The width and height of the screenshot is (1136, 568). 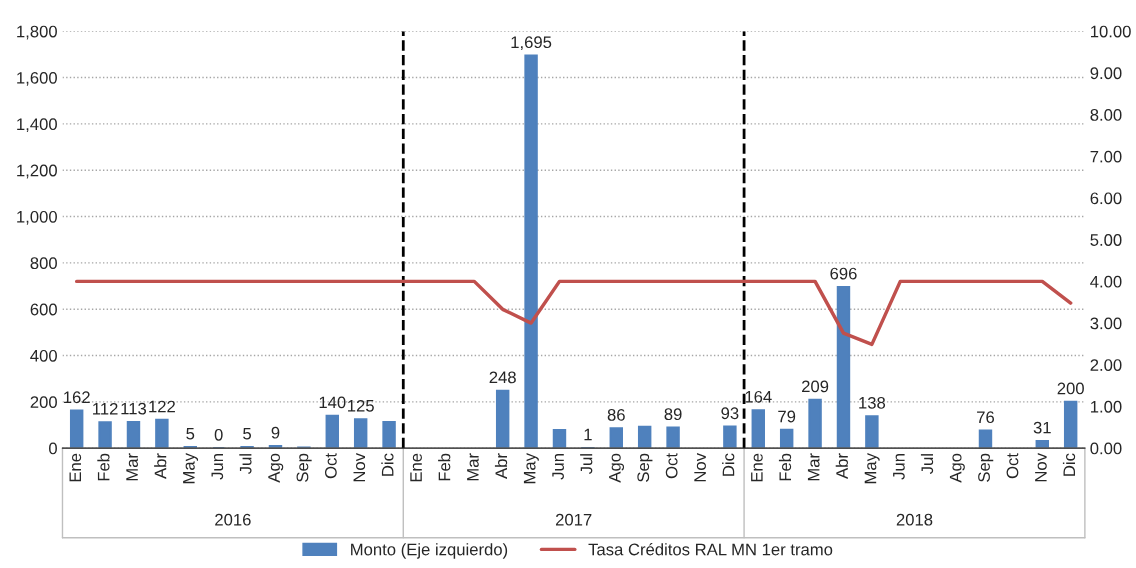 I want to click on y-tick-label: 200, so click(x=43, y=402).